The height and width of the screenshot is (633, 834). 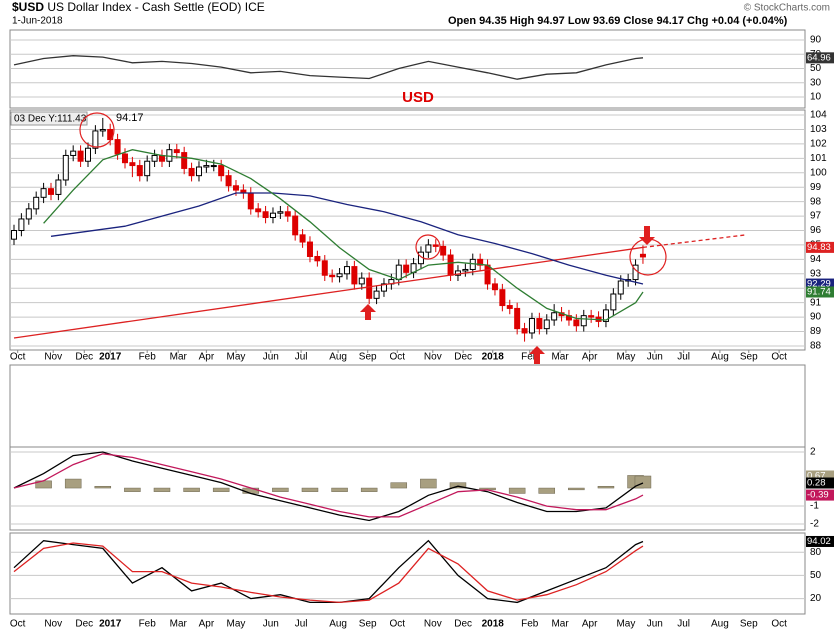 I want to click on last-value-label: -0.39, so click(x=818, y=495).